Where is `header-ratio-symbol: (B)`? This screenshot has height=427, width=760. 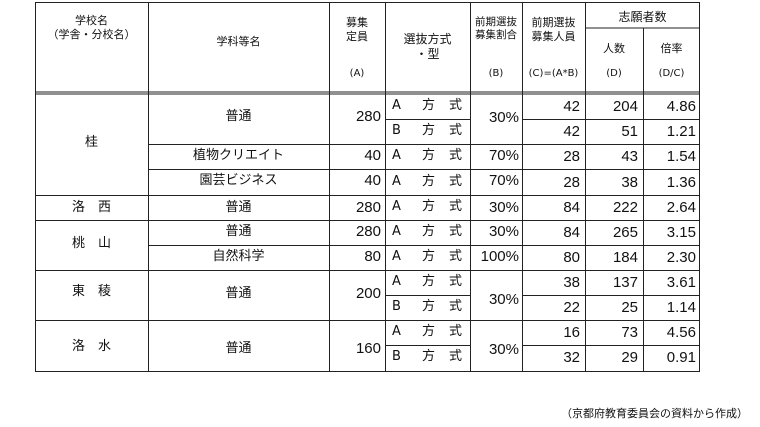 header-ratio-symbol: (B) is located at coordinates (496, 73).